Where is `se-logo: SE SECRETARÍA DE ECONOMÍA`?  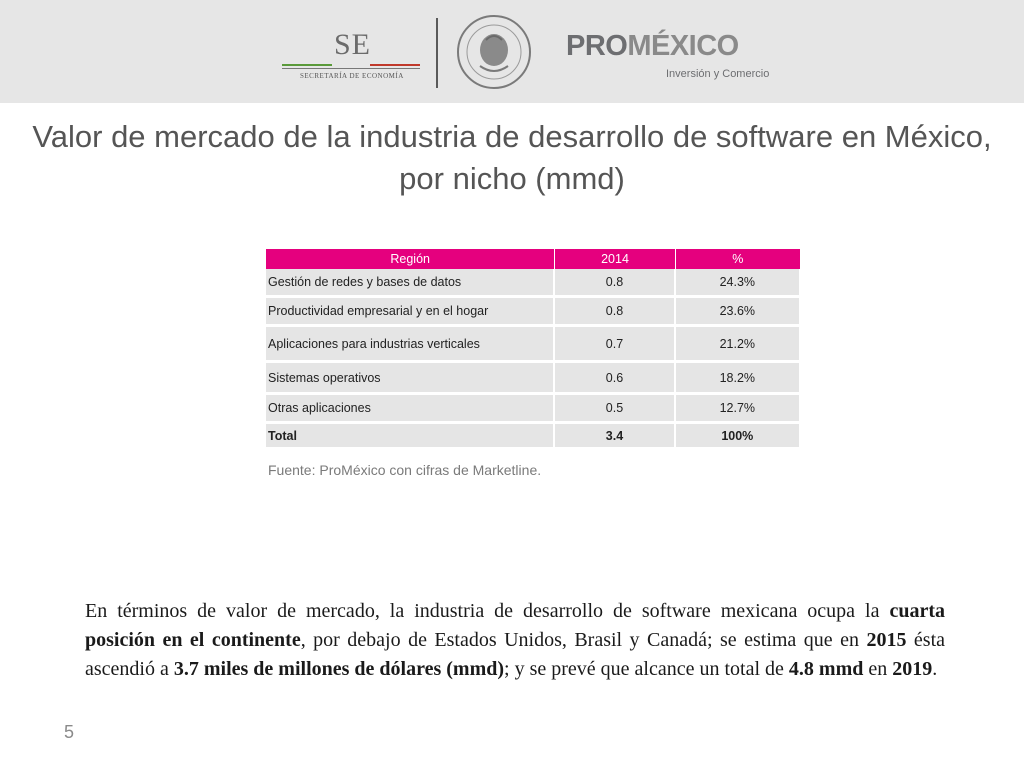
se-logo: SE SECRETARÍA DE ECONOMÍA is located at coordinates (352, 55).